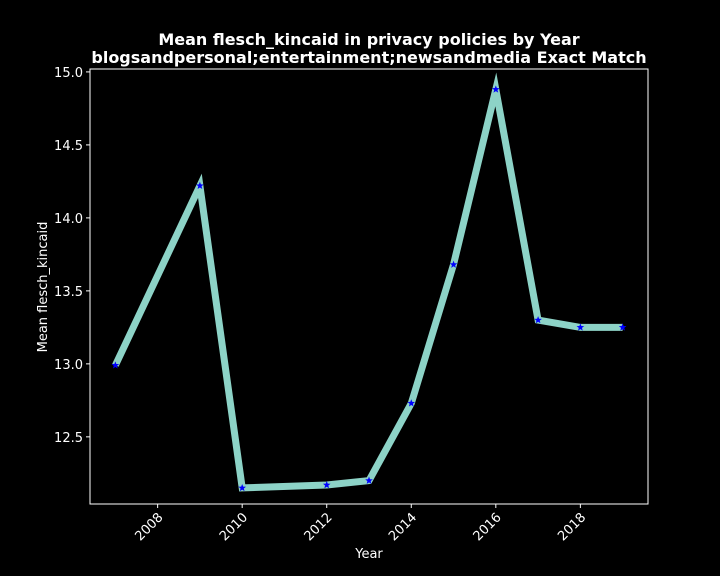  Describe the element at coordinates (68, 219) in the screenshot. I see `y-tick-label: 14.0` at that location.